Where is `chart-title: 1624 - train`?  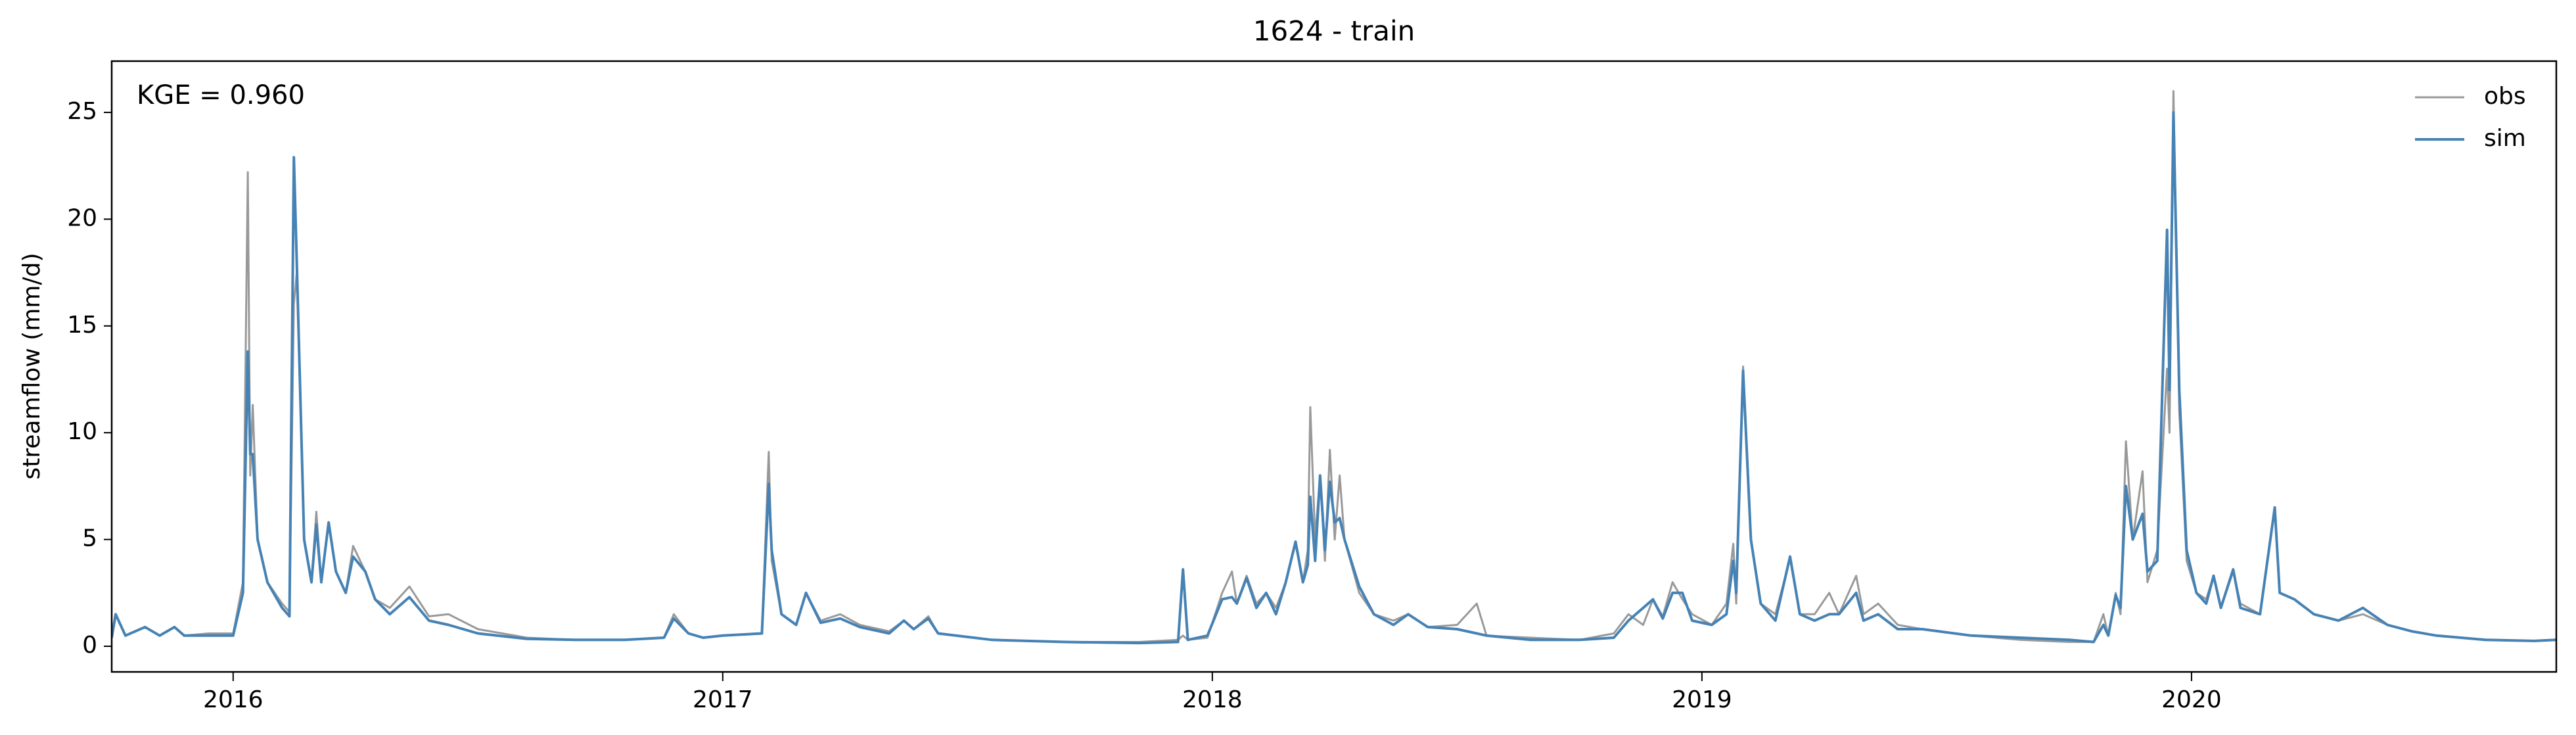 chart-title: 1624 - train is located at coordinates (1334, 31).